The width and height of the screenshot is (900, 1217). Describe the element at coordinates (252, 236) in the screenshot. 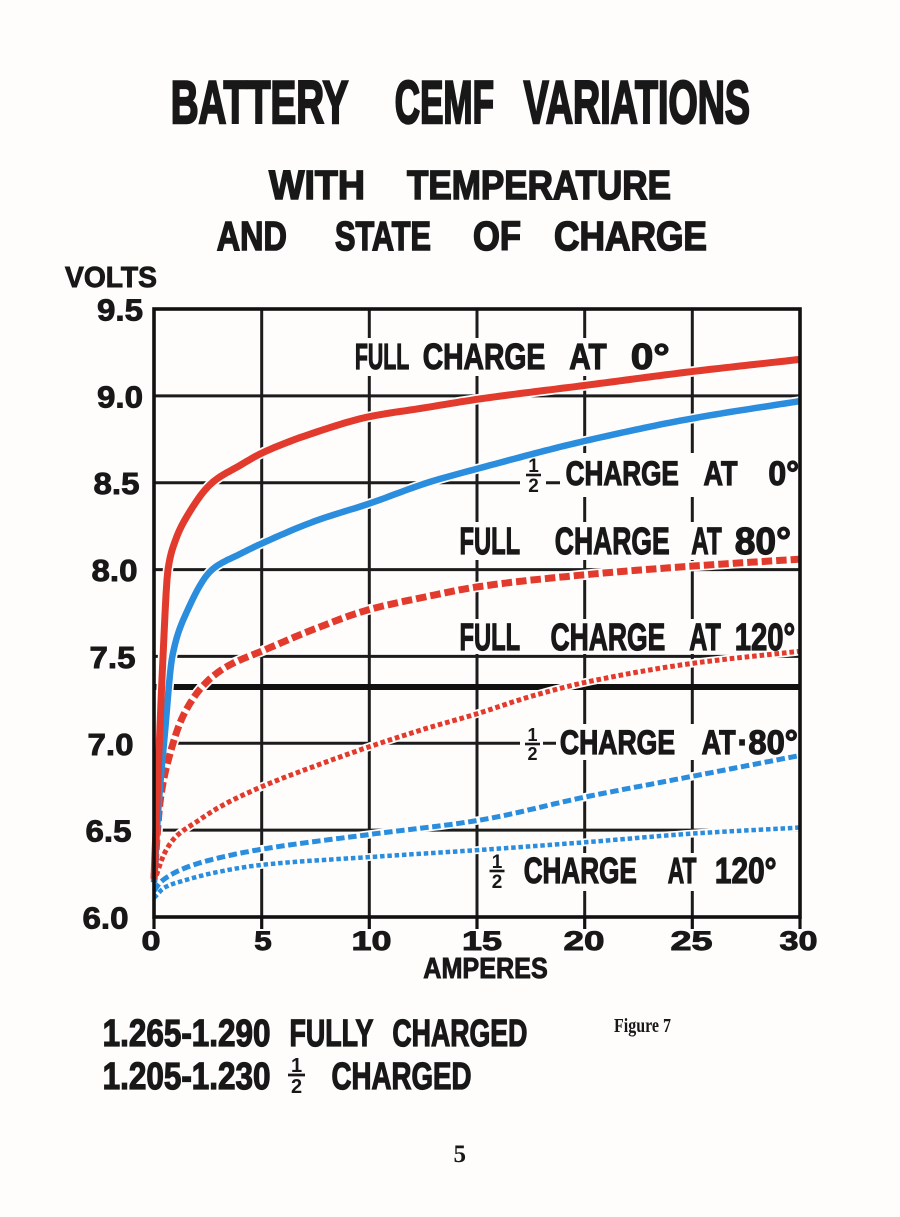

I see `svg-text: AND` at that location.